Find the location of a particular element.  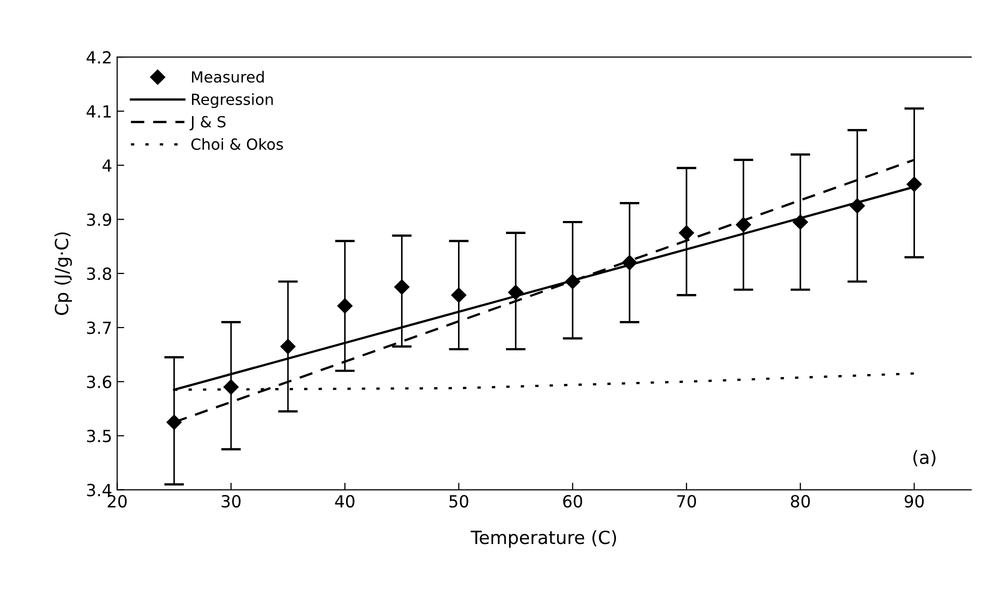

y-axis-title: Cp (J/g·C) is located at coordinates (63, 273).